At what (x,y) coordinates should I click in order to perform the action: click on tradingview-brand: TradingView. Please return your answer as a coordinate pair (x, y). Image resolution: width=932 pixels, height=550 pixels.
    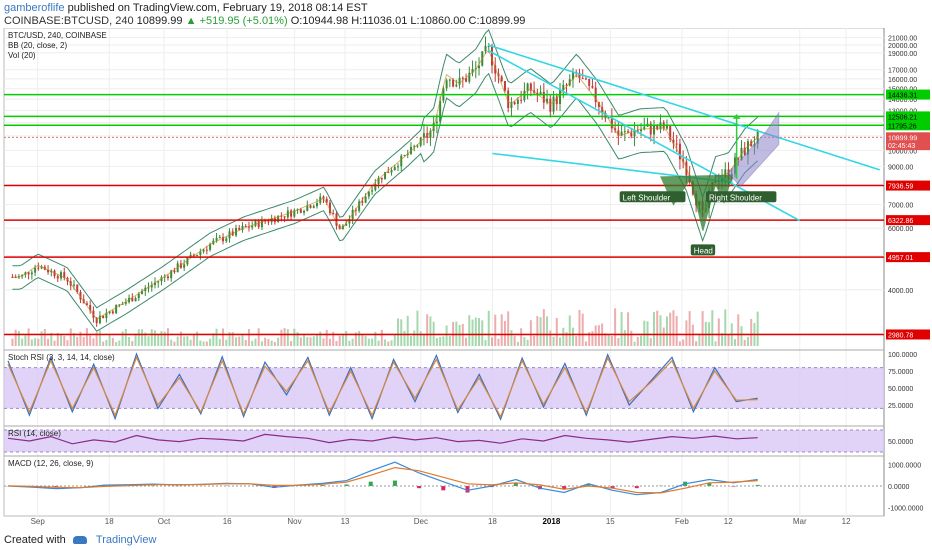
    Looking at the image, I should click on (126, 540).